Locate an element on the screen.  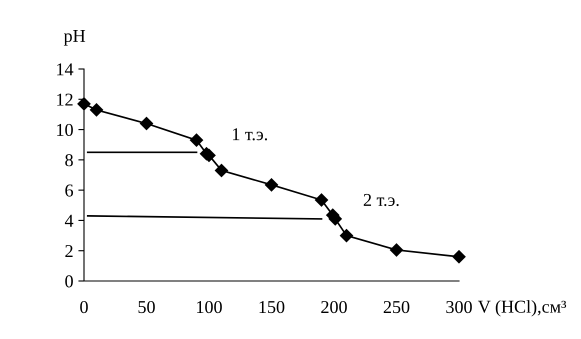
x-tick-label: 0 is located at coordinates (84, 307).